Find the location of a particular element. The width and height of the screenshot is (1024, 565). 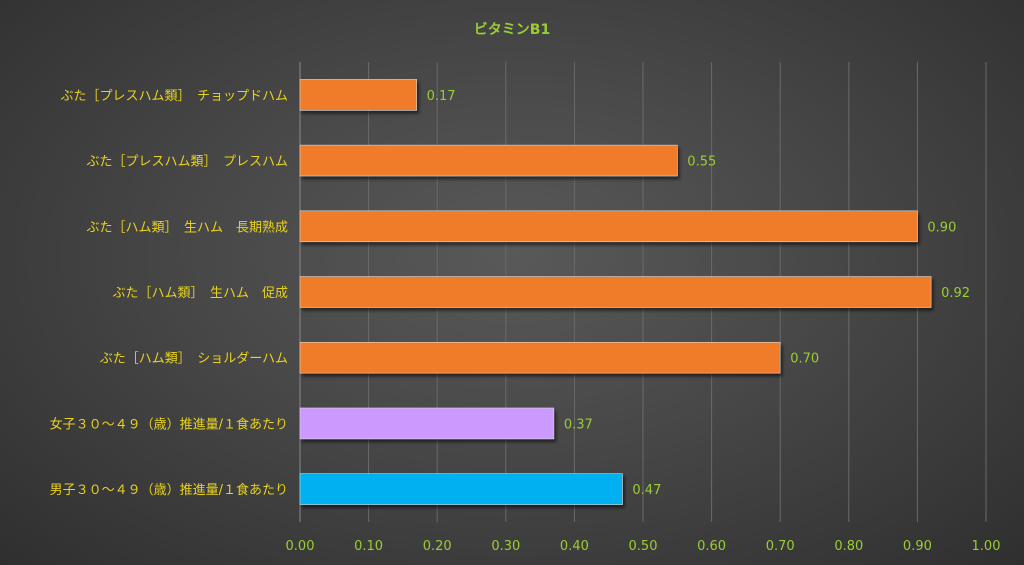

data-label: 0.90 is located at coordinates (941, 227).